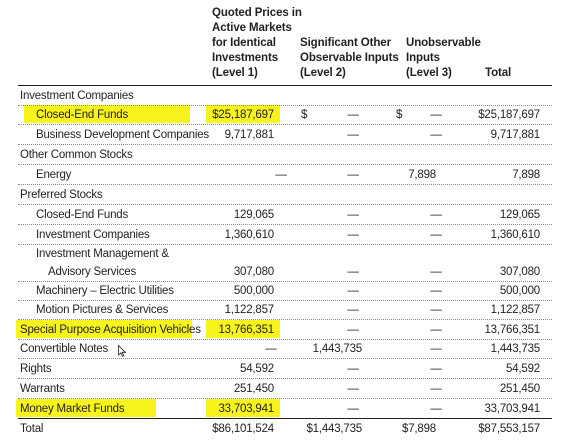  Describe the element at coordinates (419, 429) in the screenshot. I see `level3-value: $7,898` at that location.